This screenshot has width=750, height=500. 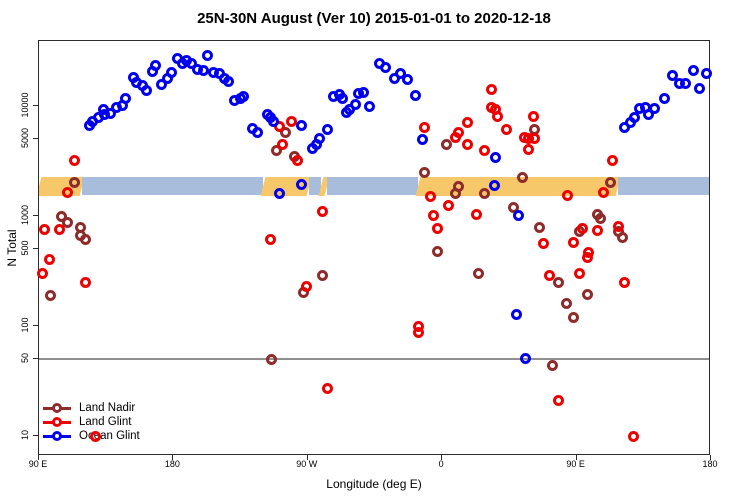 What do you see at coordinates (57, 435) in the screenshot?
I see `circle-marker-icon` at bounding box center [57, 435].